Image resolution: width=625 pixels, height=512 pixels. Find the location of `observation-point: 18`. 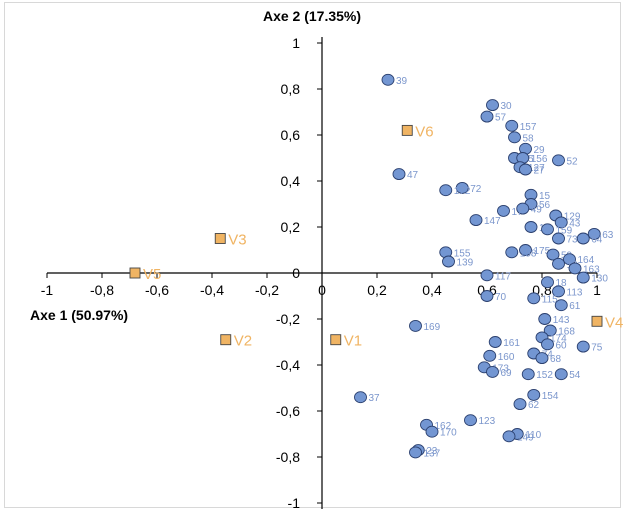

observation-point: 18 is located at coordinates (554, 282).